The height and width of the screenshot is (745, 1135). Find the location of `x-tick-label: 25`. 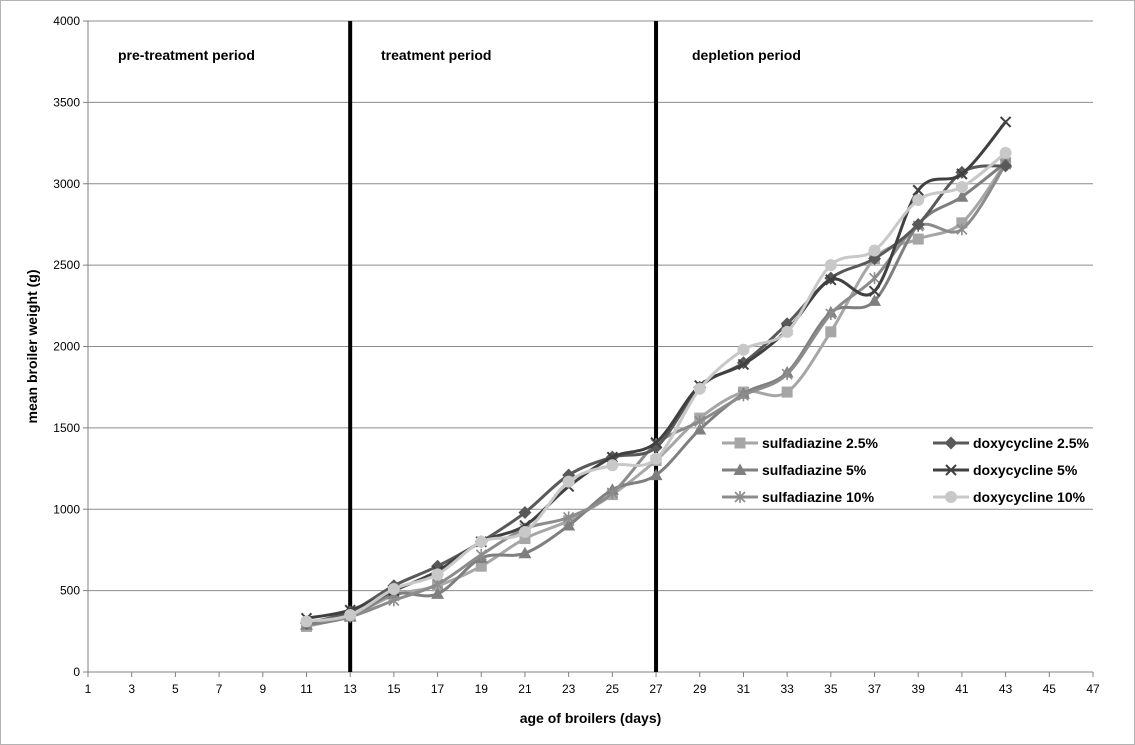

x-tick-label: 25 is located at coordinates (613, 689).